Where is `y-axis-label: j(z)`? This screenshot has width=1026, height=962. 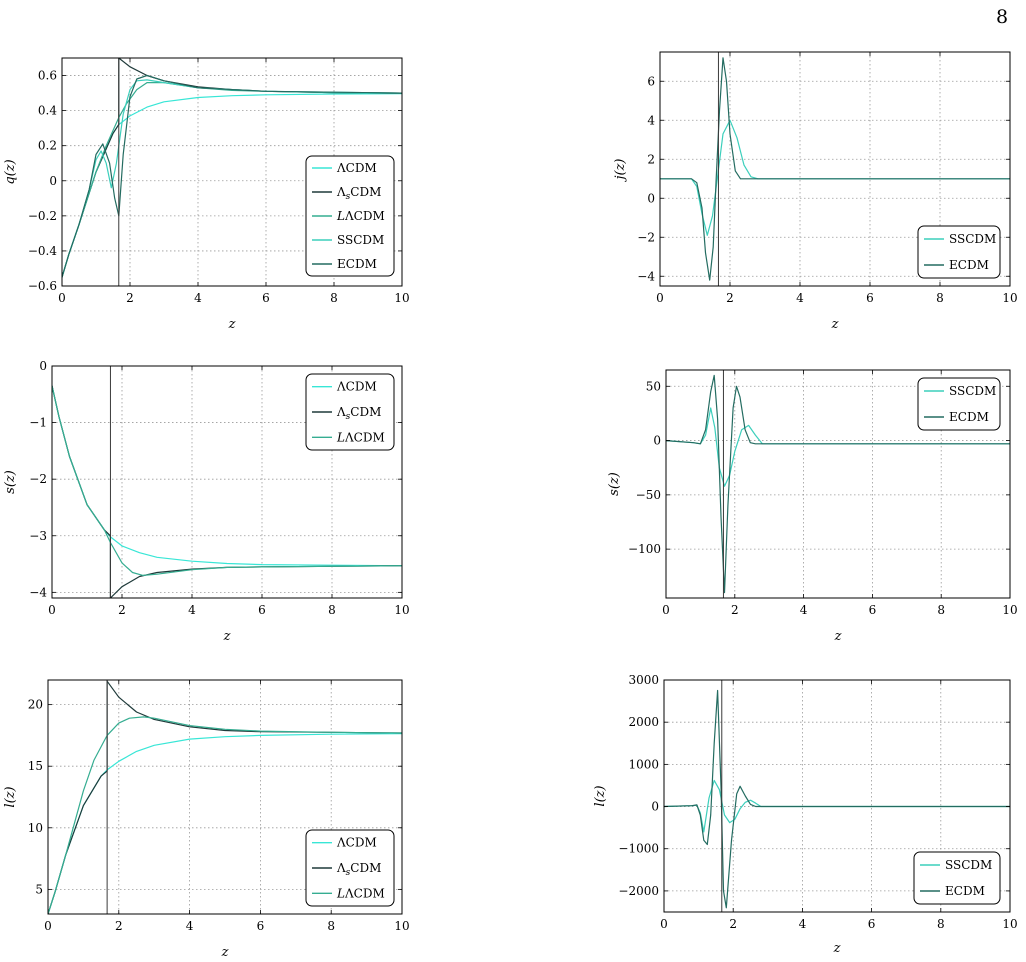 y-axis-label: j(z) is located at coordinates (620, 170).